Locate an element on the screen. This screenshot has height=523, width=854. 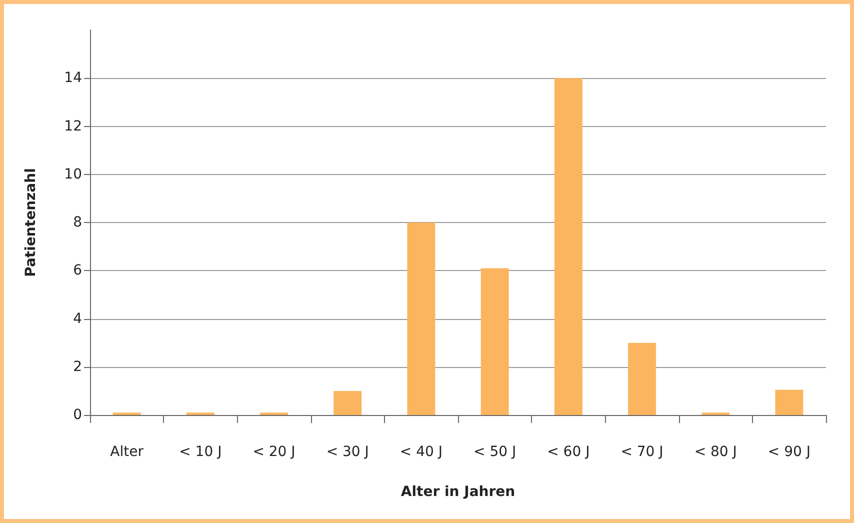
x-tick-label: < 40 J is located at coordinates (421, 452).